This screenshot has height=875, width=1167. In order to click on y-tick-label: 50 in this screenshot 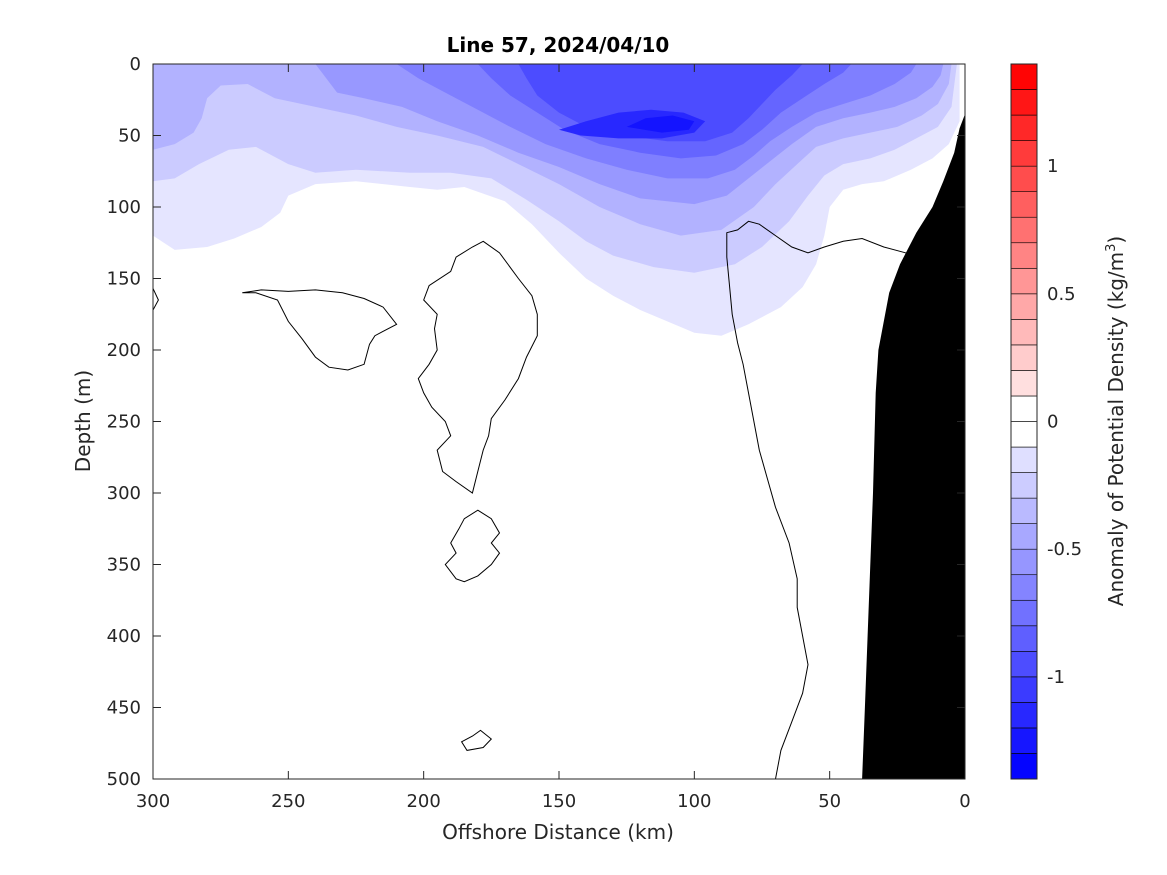, I will do `click(129, 136)`.